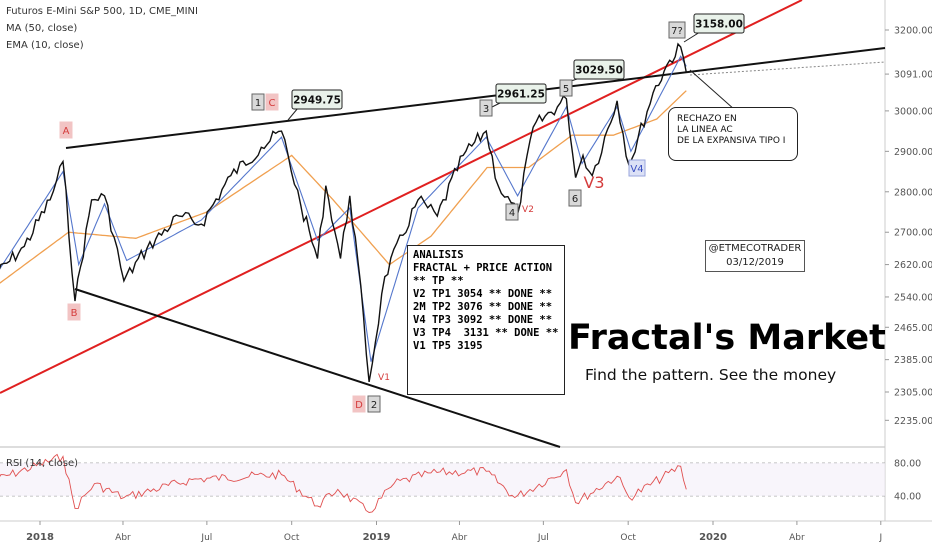  What do you see at coordinates (483, 320) in the screenshot?
I see `analysis-line: V4 TP3 3092 ** DONE **` at bounding box center [483, 320].